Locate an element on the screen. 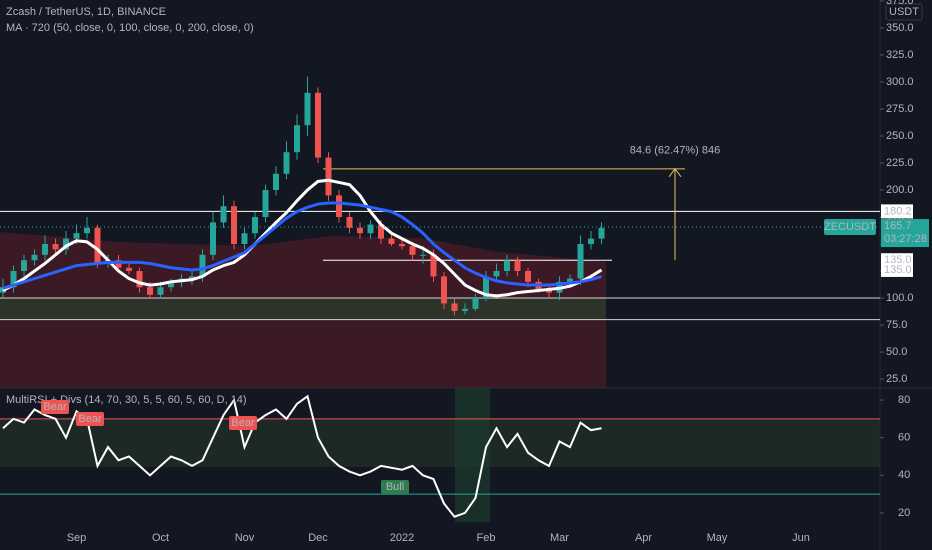 The image size is (932, 550). y-tick-label: 250.0 is located at coordinates (900, 136).